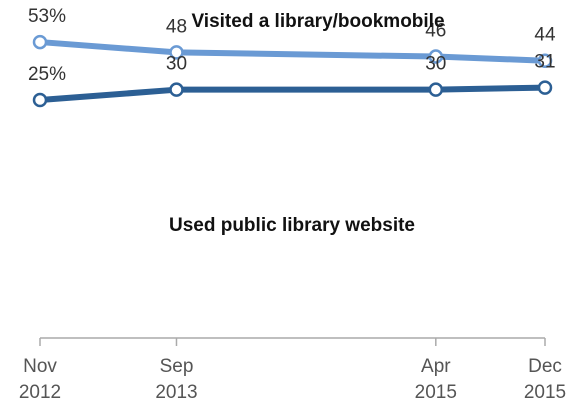 This screenshot has width=576, height=404. I want to click on data-label: 53%, so click(47, 16).